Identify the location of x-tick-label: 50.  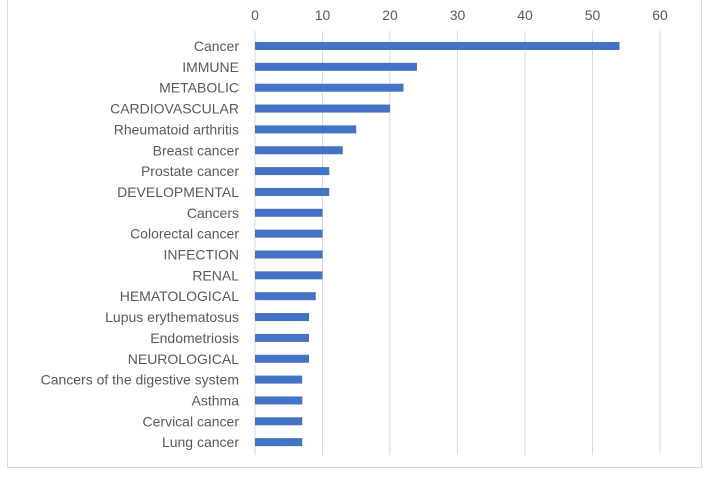
(593, 15).